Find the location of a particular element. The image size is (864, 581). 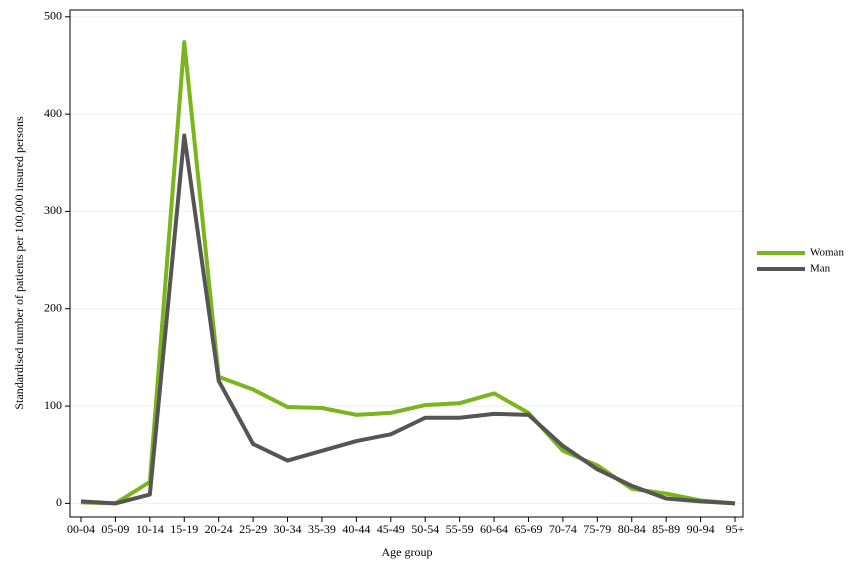

x-tick-label: 70-74 is located at coordinates (563, 529).